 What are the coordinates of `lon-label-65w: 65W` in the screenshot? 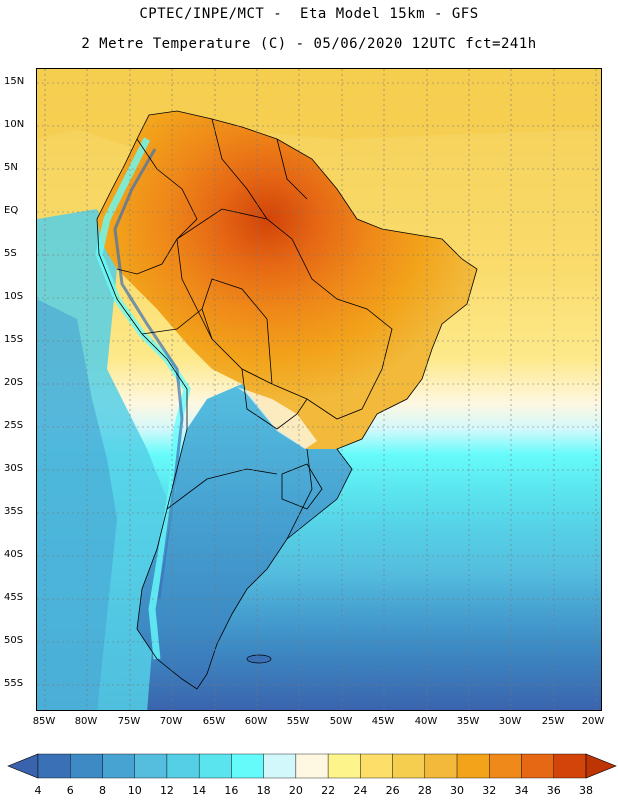 It's located at (214, 721).